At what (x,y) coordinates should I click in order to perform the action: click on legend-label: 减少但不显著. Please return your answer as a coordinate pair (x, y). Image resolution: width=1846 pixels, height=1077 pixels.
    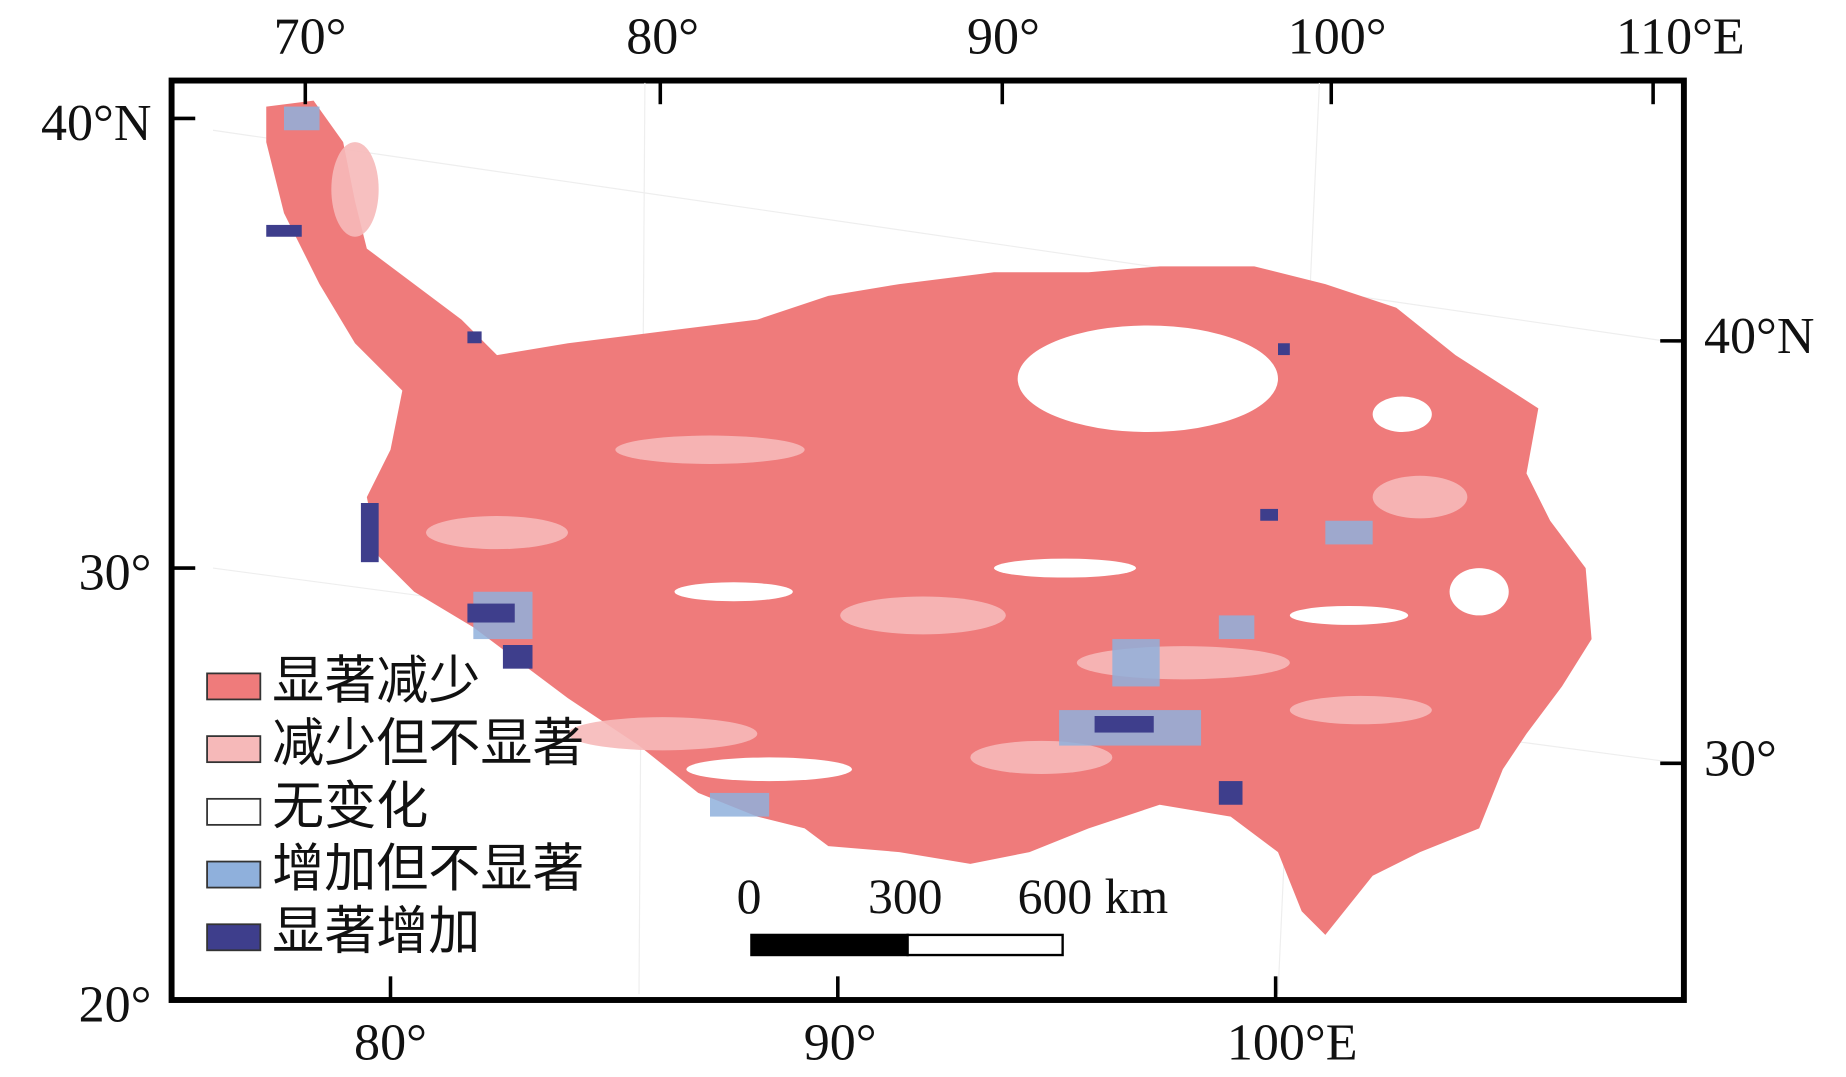
    Looking at the image, I should click on (428, 744).